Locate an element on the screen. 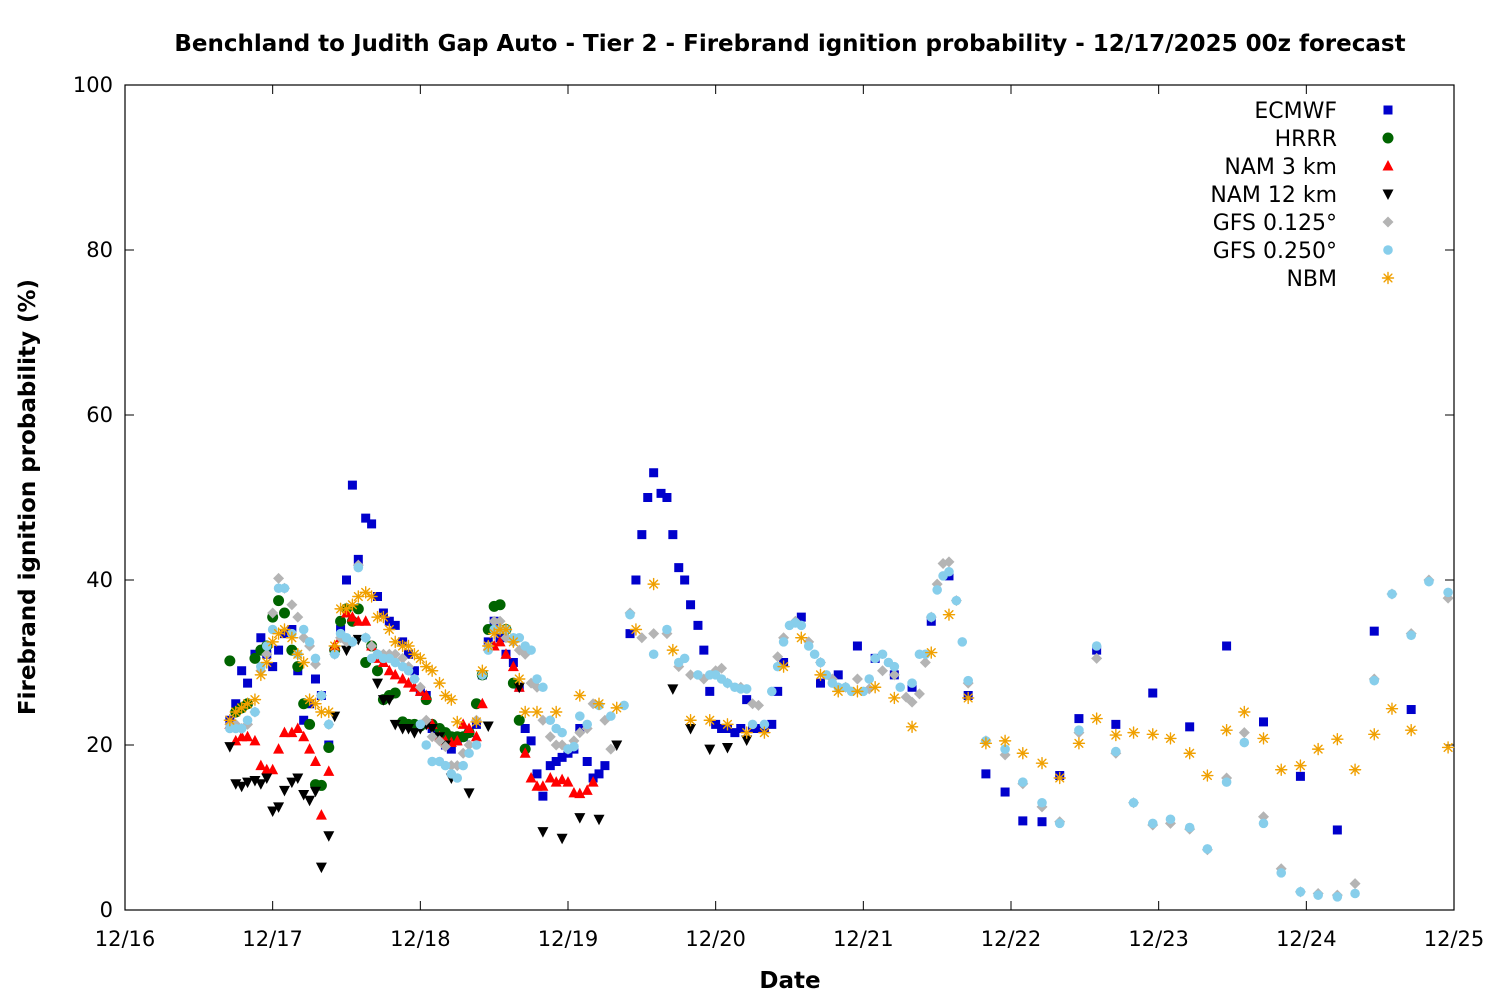 The image size is (1500, 1000). y-tick-label: 40 is located at coordinates (99, 580).